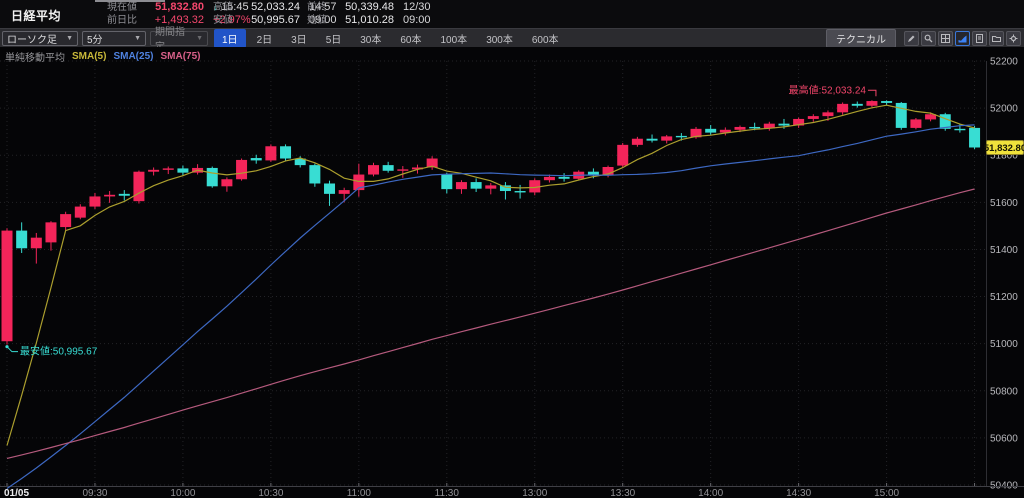  What do you see at coordinates (861, 38) in the screenshot?
I see `technical-button: テクニカル` at bounding box center [861, 38].